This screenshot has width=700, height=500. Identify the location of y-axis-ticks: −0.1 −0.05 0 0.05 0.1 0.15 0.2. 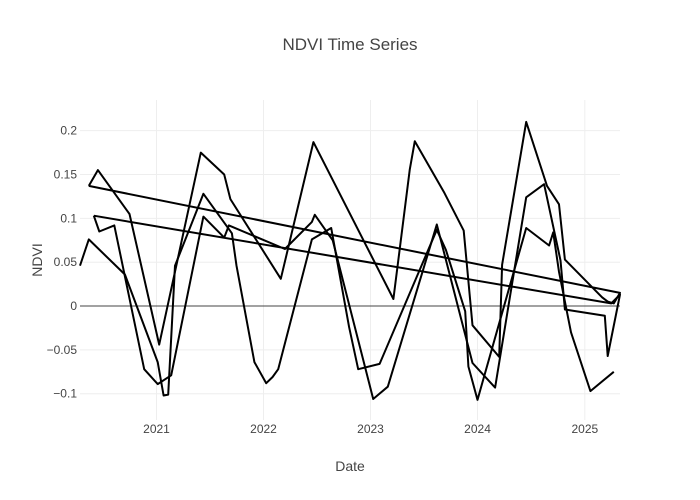
(62, 262).